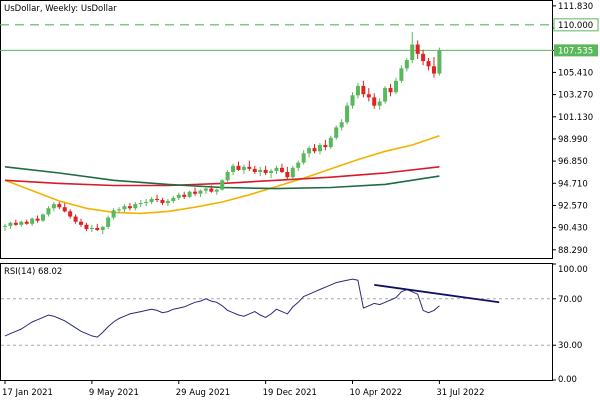  What do you see at coordinates (290, 393) in the screenshot?
I see `time-tick-label: 19 Dec 2021` at bounding box center [290, 393].